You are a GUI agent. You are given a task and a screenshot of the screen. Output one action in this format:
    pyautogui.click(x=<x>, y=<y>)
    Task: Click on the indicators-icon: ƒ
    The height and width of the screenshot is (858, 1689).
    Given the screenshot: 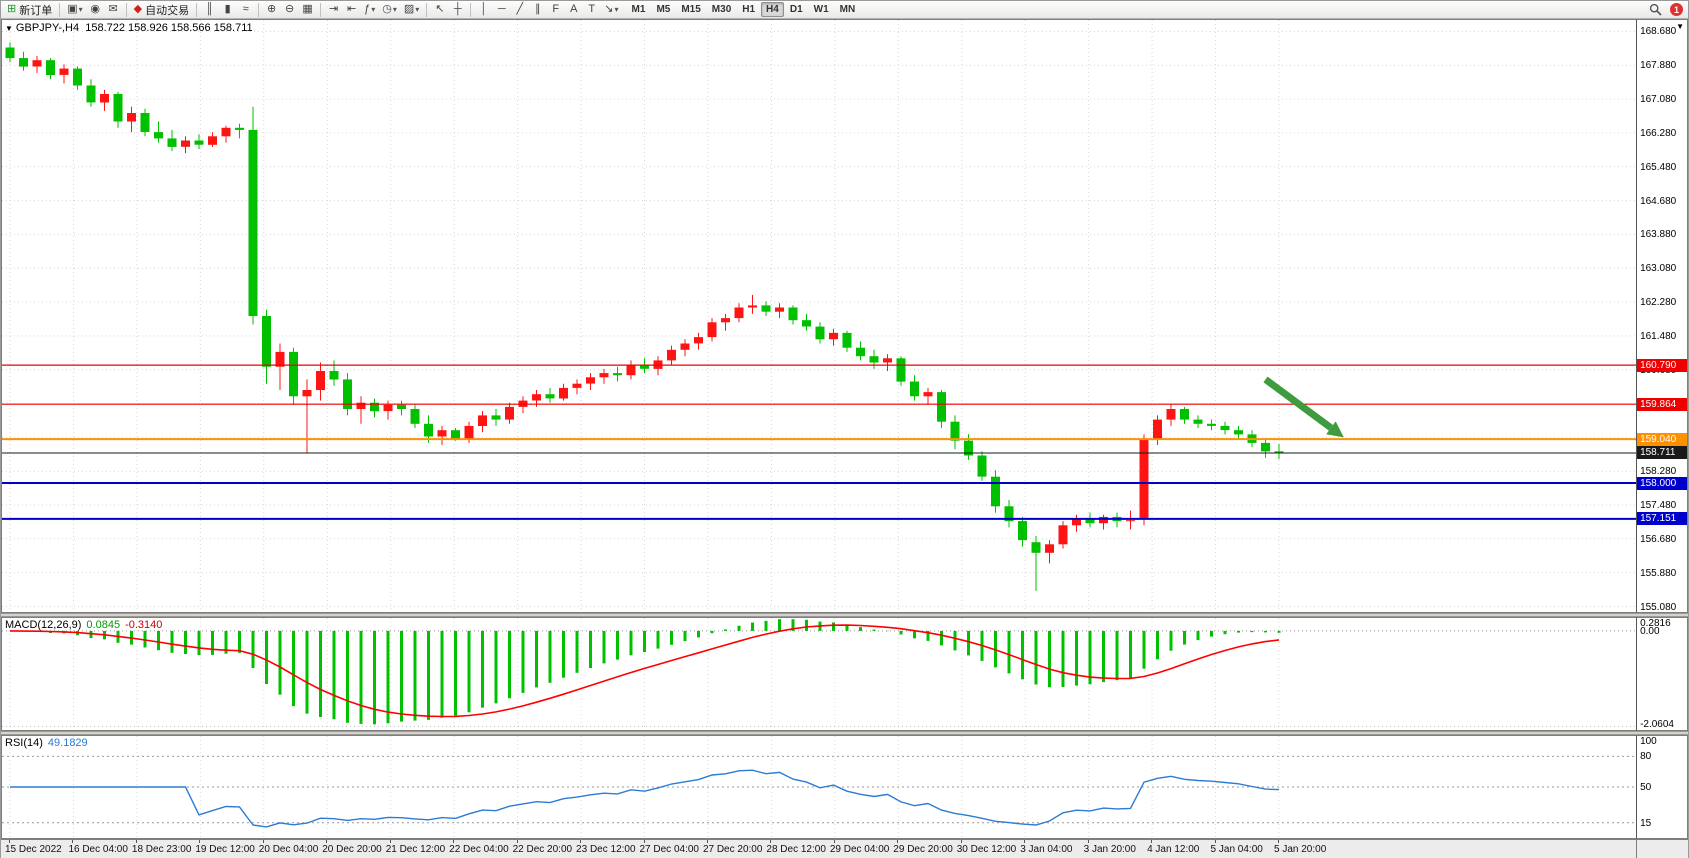 What is the action you would take?
    pyautogui.click(x=367, y=9)
    